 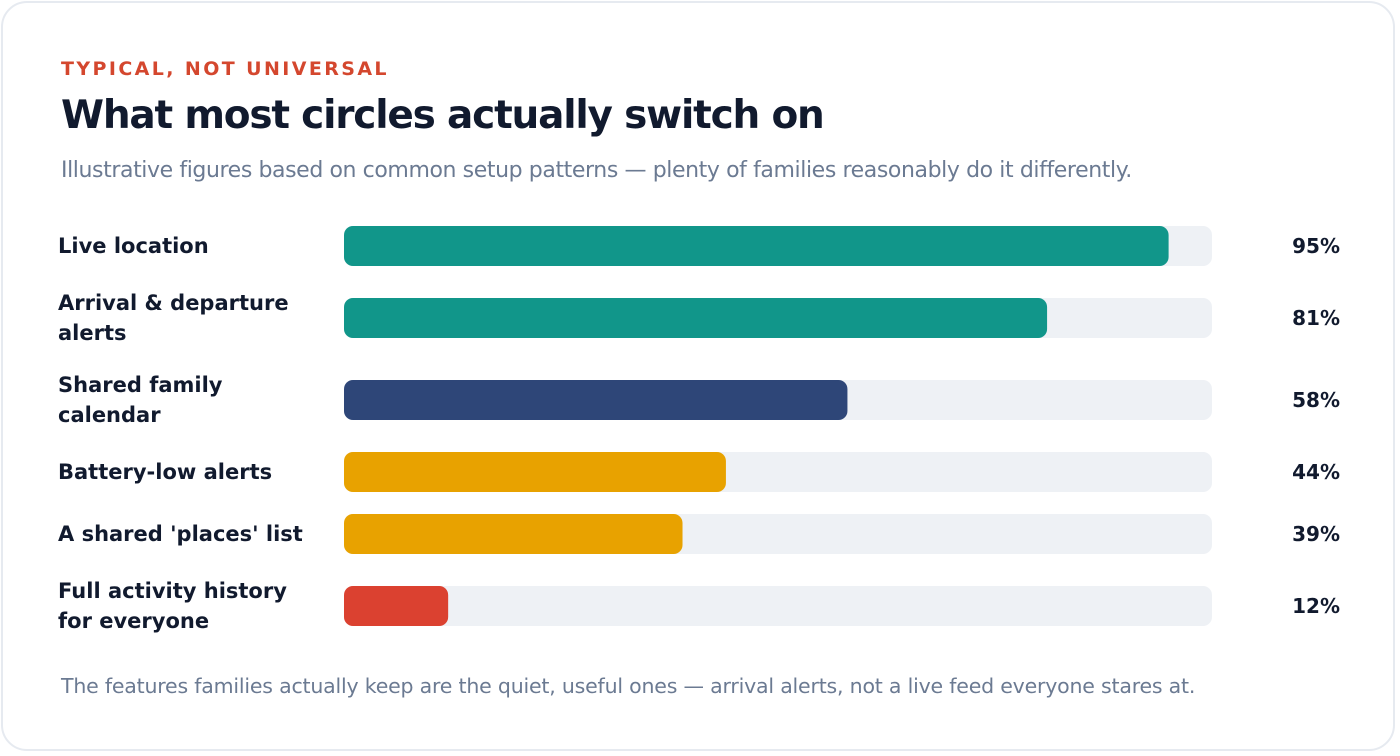 I want to click on category-label: Battery-low alerts, so click(x=165, y=472).